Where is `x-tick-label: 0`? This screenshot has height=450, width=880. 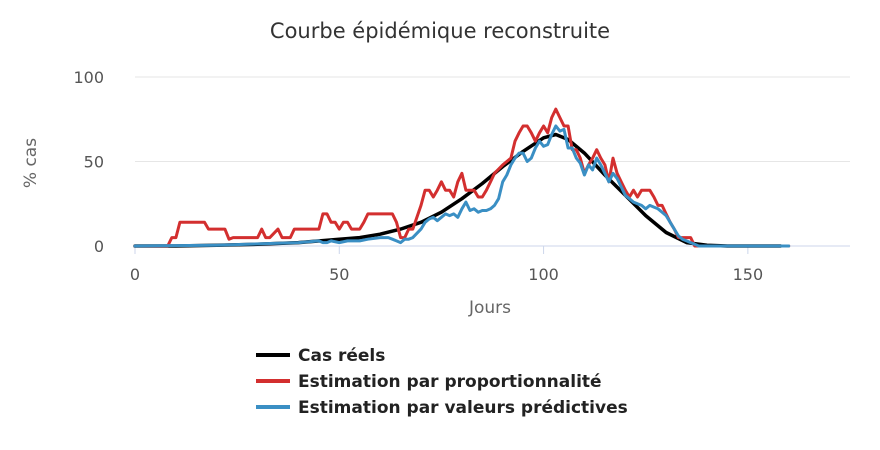 x-tick-label: 0 is located at coordinates (135, 274).